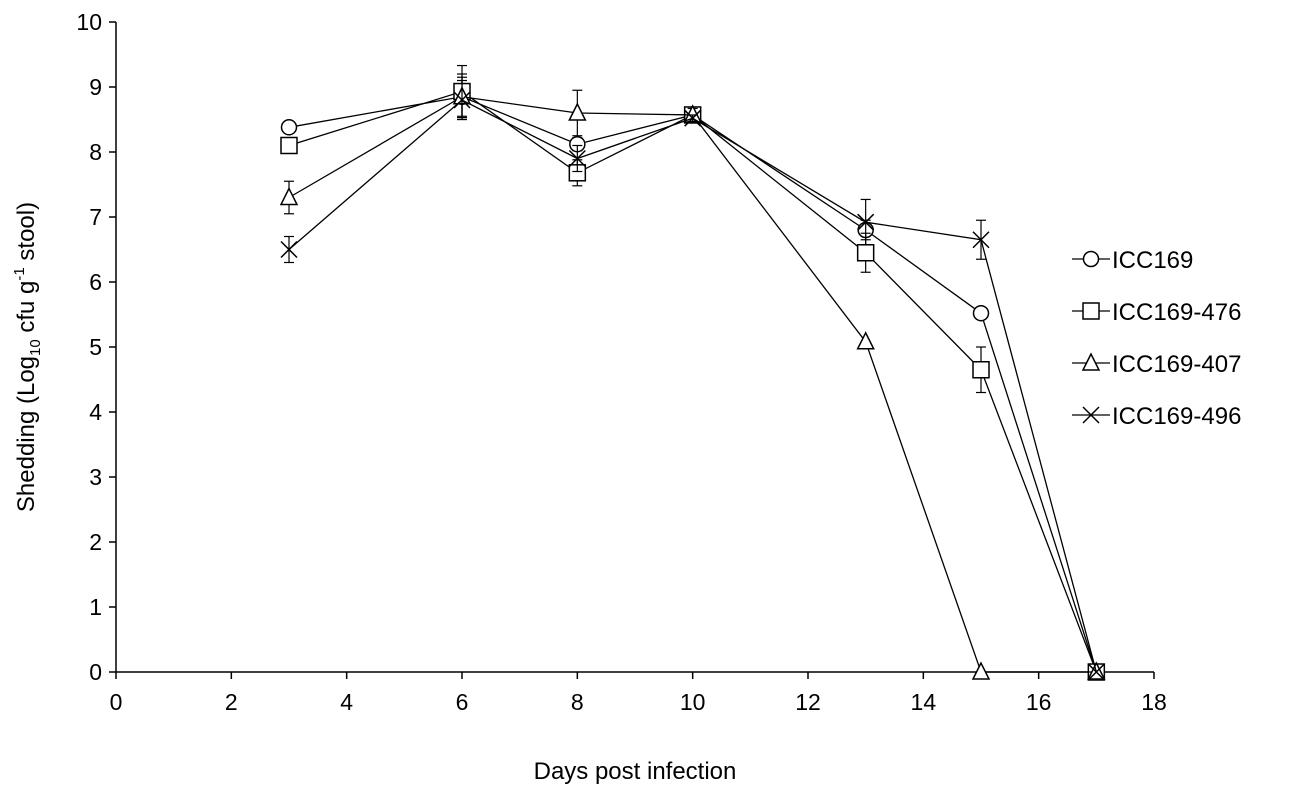  Describe the element at coordinates (95, 477) in the screenshot. I see `y-tick-label: 3` at that location.